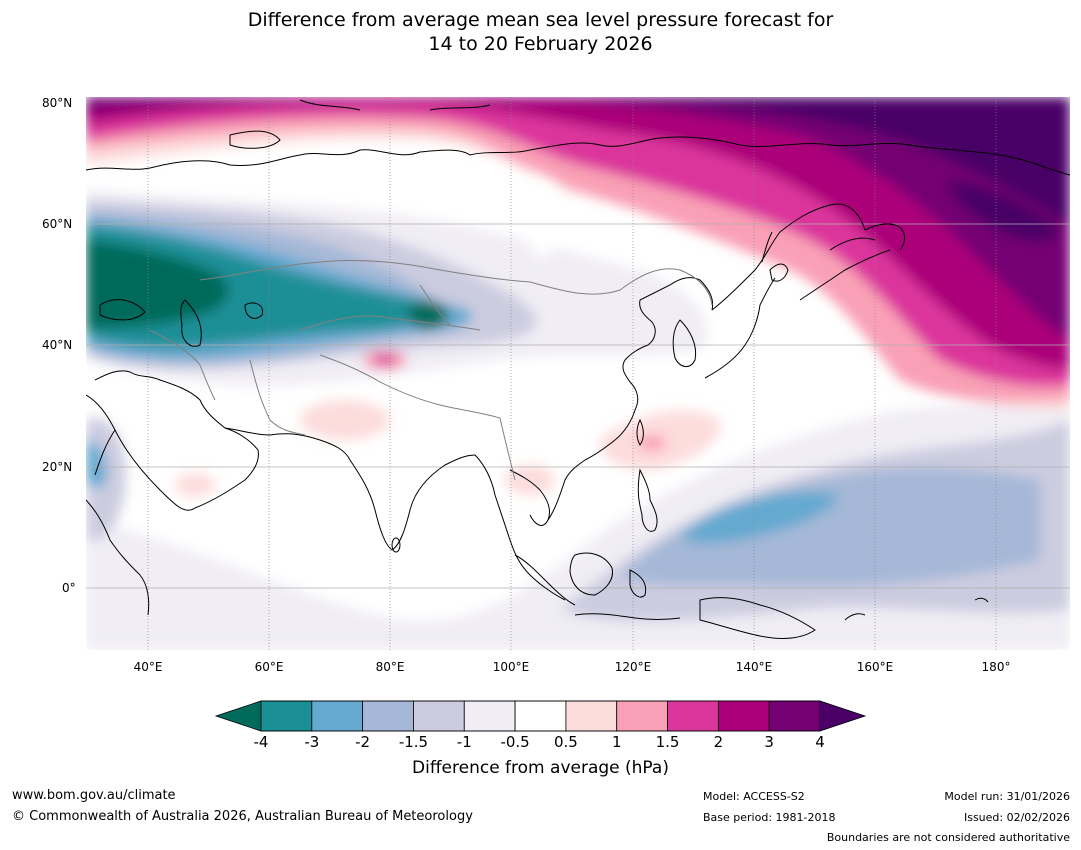 The height and width of the screenshot is (850, 1081). I want to click on lat-label-60n: 60°N, so click(57, 224).